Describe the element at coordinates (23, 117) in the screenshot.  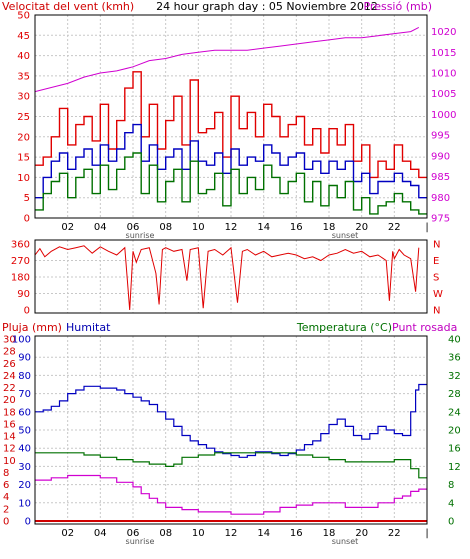
I see `wind-tick-label: 25` at that location.